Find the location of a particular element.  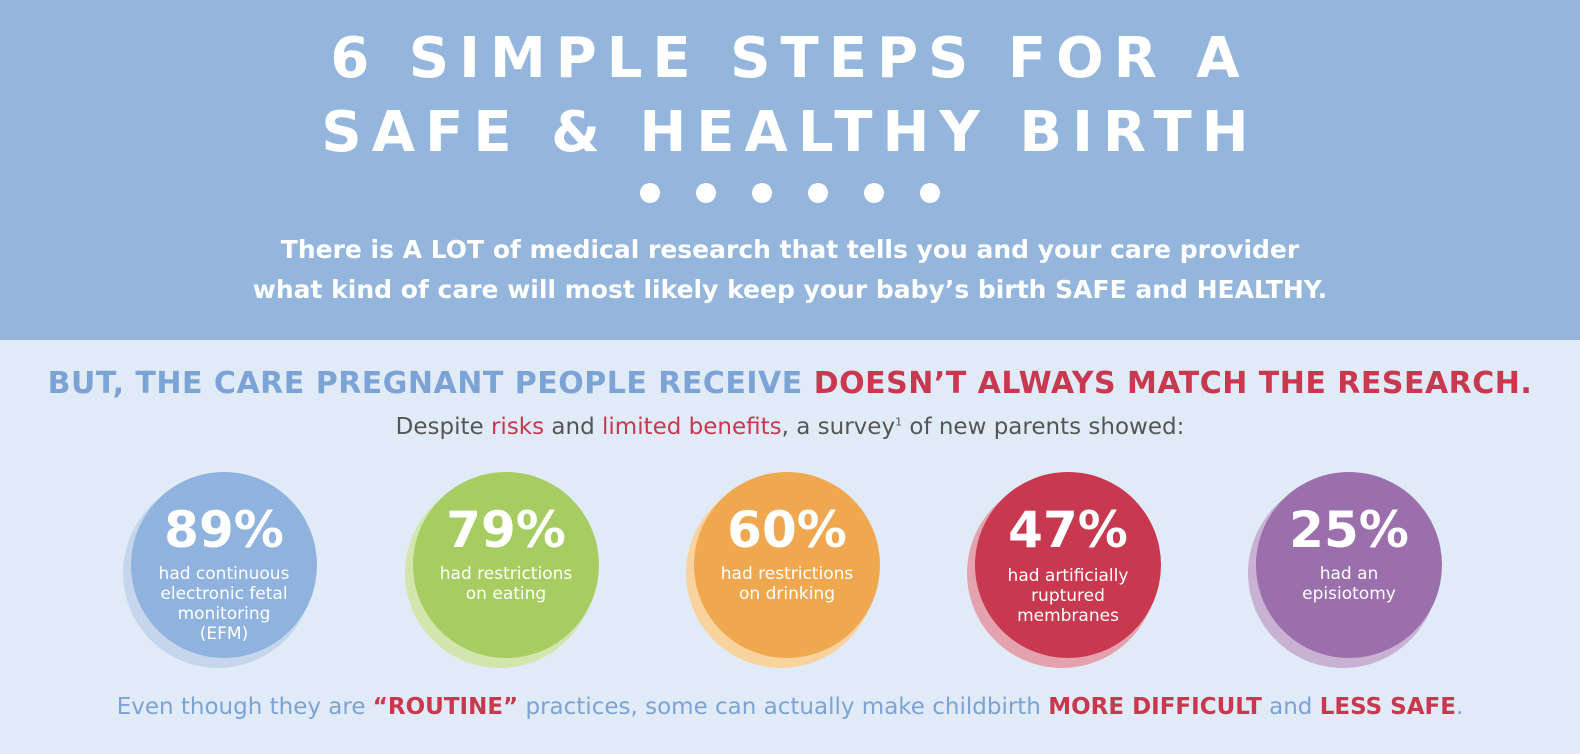

stat-percentage: 47% is located at coordinates (1068, 530).